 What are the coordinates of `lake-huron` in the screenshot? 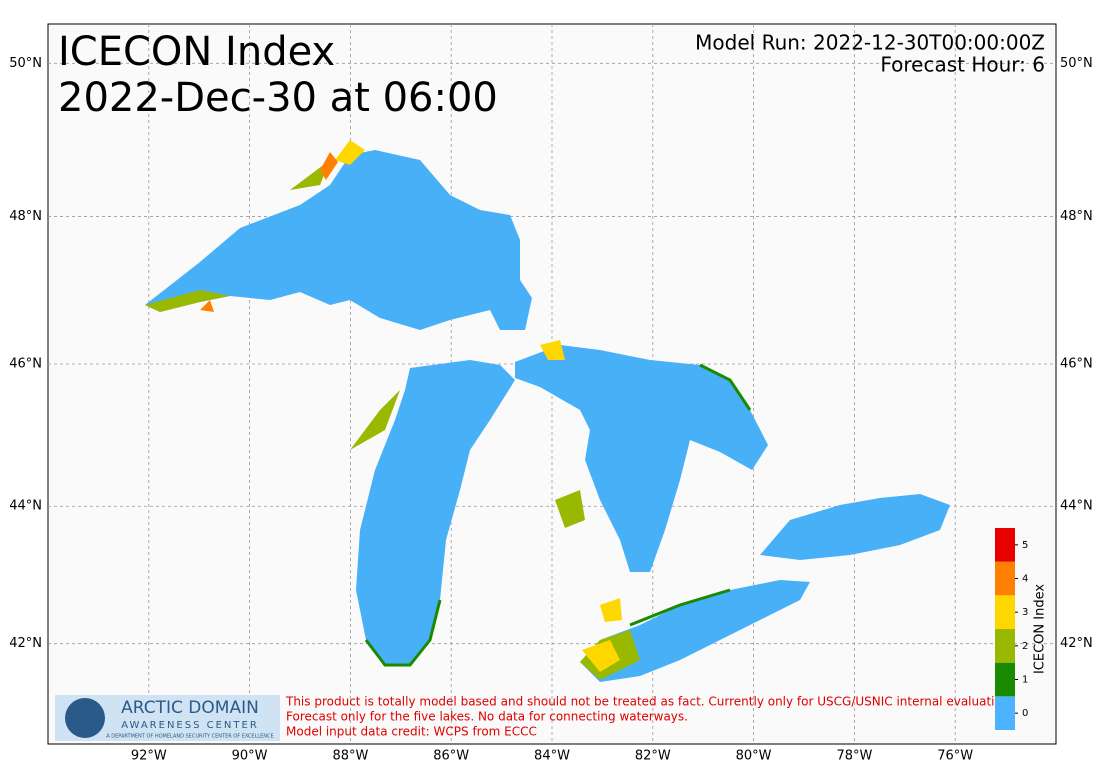 It's located at (641, 458).